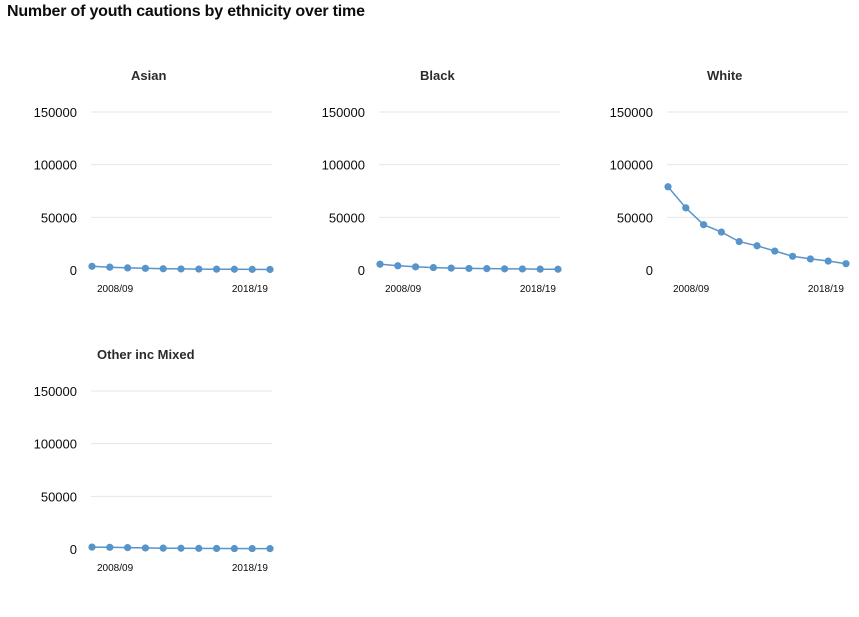  What do you see at coordinates (437, 75) in the screenshot?
I see `panel-title: Black` at bounding box center [437, 75].